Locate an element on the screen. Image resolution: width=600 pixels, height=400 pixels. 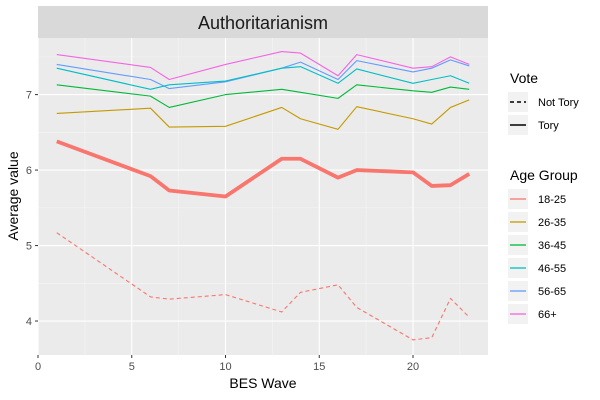
series-line-66plus-tory is located at coordinates (263, 66).